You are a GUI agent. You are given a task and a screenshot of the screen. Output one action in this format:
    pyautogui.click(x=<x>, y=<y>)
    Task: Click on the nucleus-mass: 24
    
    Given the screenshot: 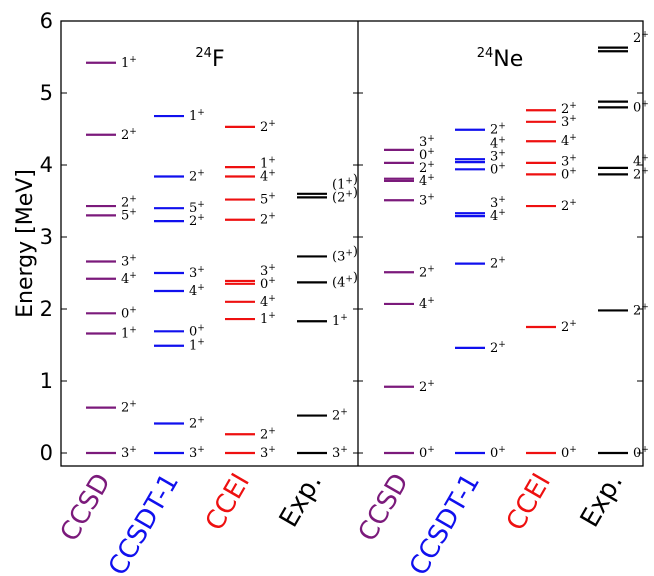 What is the action you would take?
    pyautogui.click(x=485, y=53)
    